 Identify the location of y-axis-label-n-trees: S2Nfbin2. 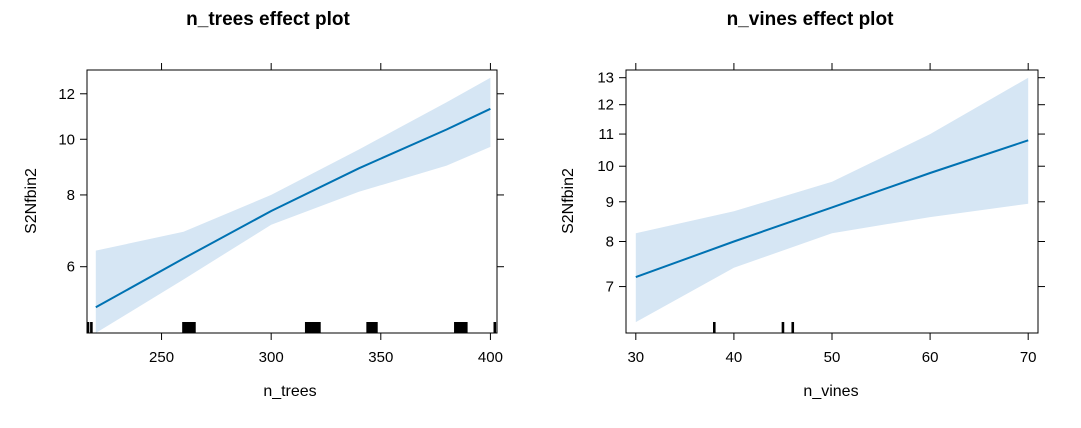
(31, 201).